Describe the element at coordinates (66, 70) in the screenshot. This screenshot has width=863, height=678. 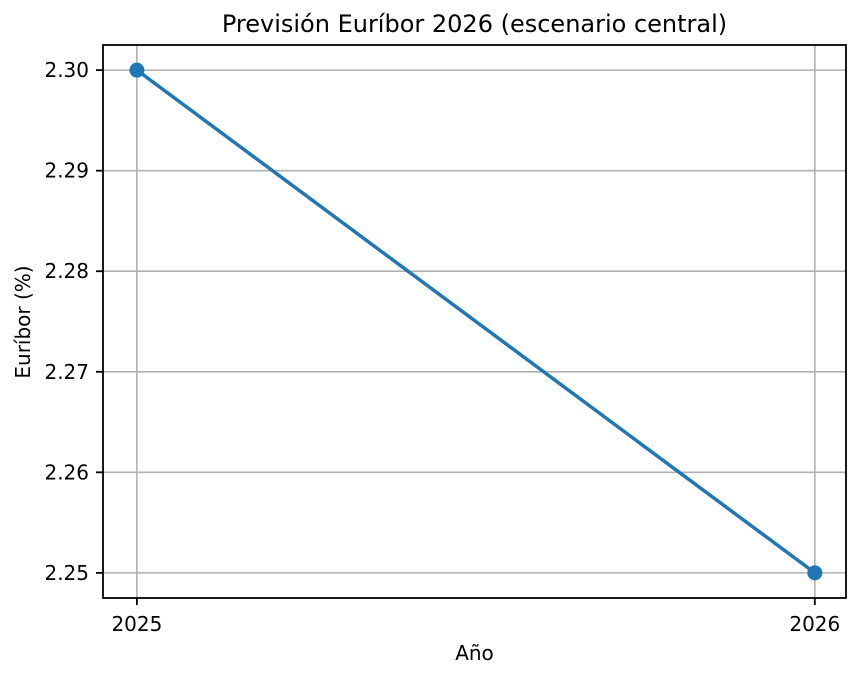
I see `y-tick-label: 2.30` at that location.